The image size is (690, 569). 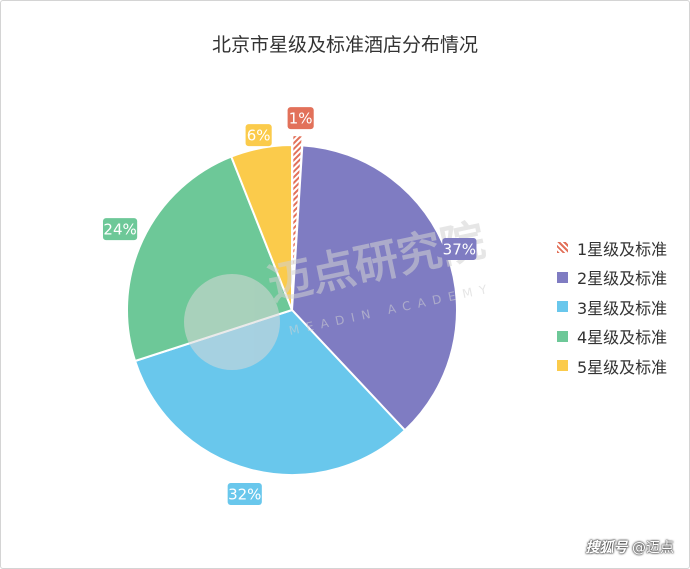 I want to click on chart-title: 北京市星级及标准酒店分布情况, so click(x=344, y=45).